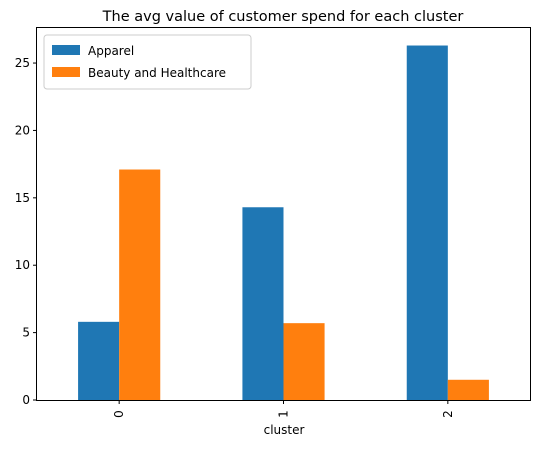 This screenshot has width=543, height=452. Describe the element at coordinates (284, 430) in the screenshot. I see `x-axis-label: cluster` at that location.